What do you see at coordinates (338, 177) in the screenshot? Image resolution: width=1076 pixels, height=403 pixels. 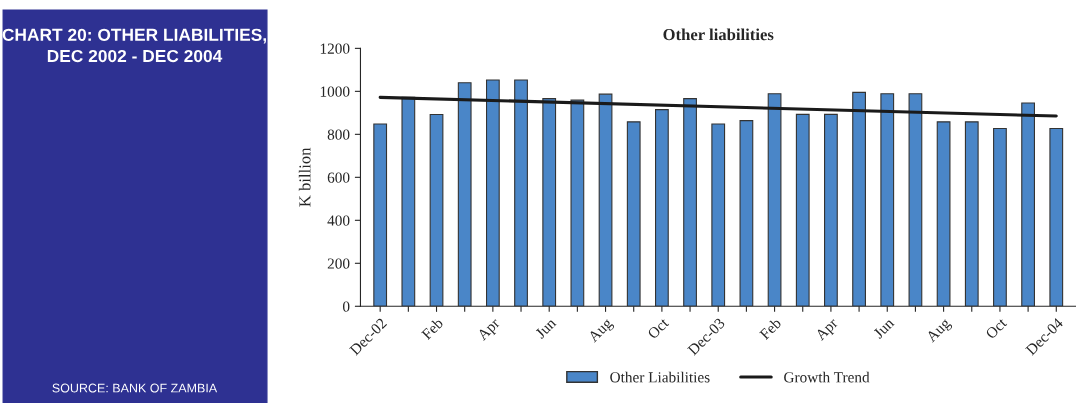 I see `y-tick-label: 600` at bounding box center [338, 177].